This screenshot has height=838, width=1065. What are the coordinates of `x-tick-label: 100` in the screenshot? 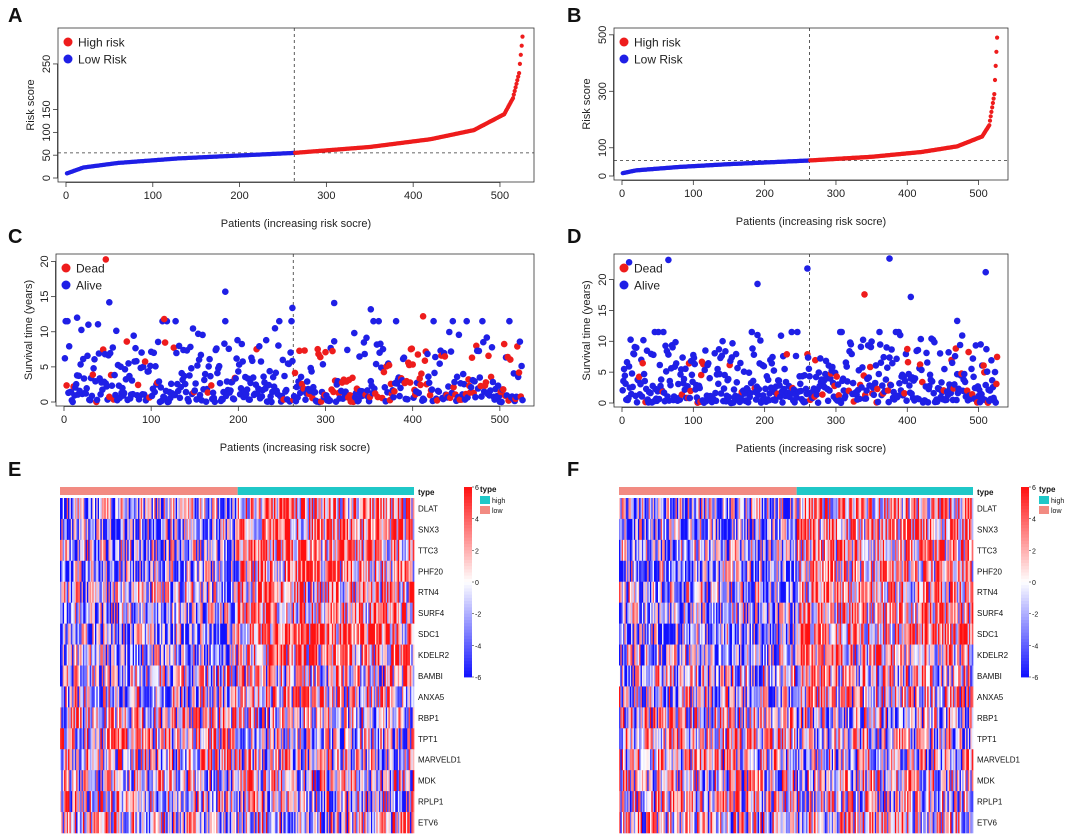 It's located at (693, 194).